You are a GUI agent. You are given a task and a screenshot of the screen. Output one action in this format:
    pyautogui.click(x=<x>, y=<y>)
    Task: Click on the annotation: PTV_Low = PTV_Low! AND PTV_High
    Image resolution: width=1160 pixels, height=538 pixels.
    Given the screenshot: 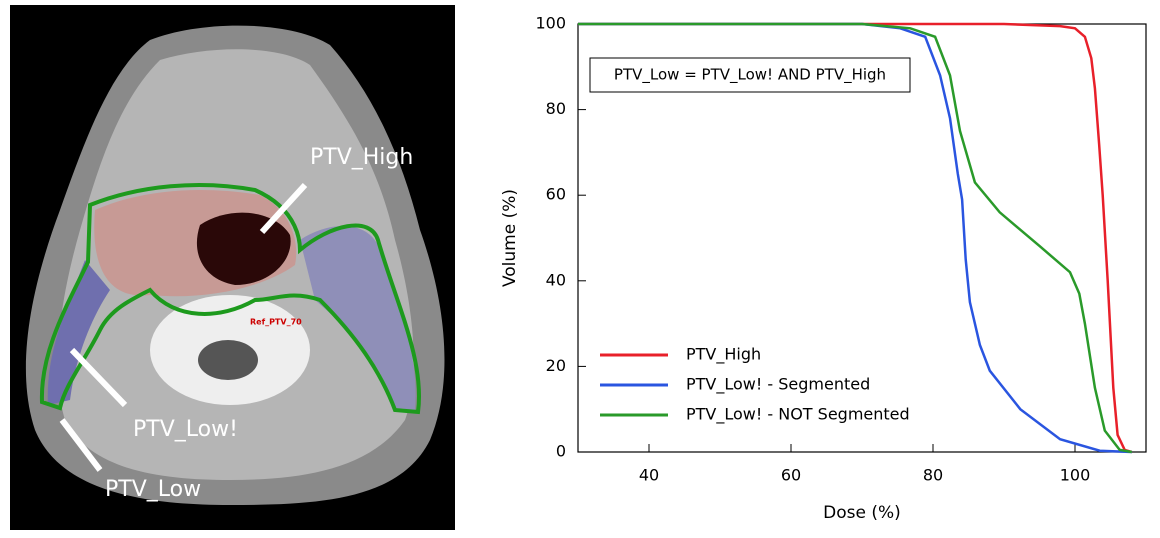 What is the action you would take?
    pyautogui.click(x=750, y=75)
    